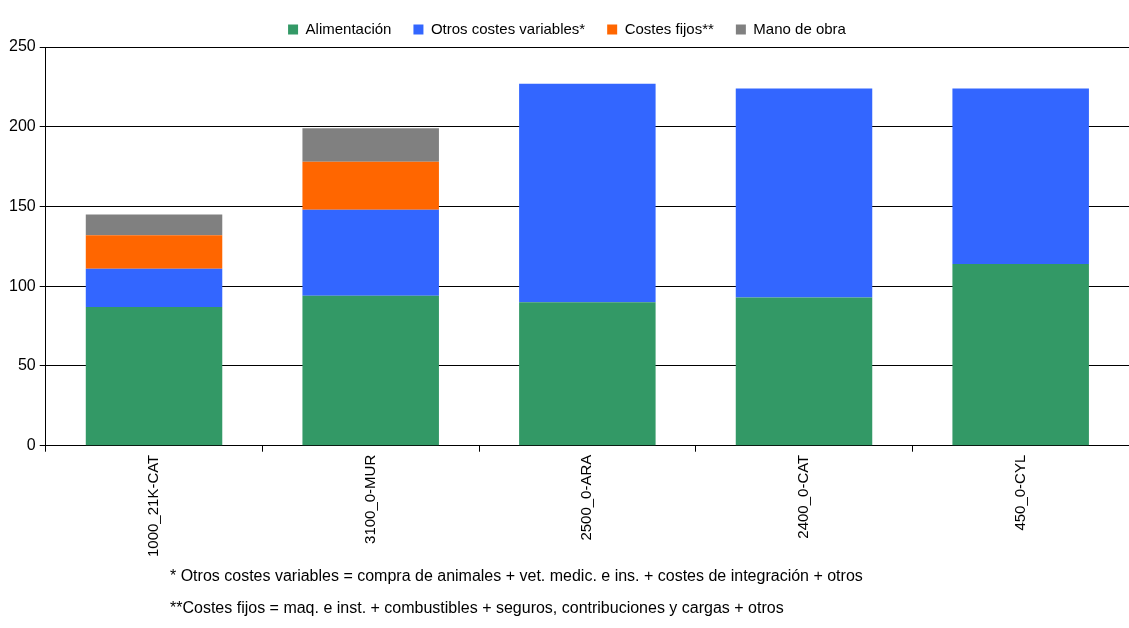 This screenshot has width=1129, height=628. Describe the element at coordinates (153, 506) in the screenshot. I see `x-tick-label: 1000_21K-CAT` at that location.